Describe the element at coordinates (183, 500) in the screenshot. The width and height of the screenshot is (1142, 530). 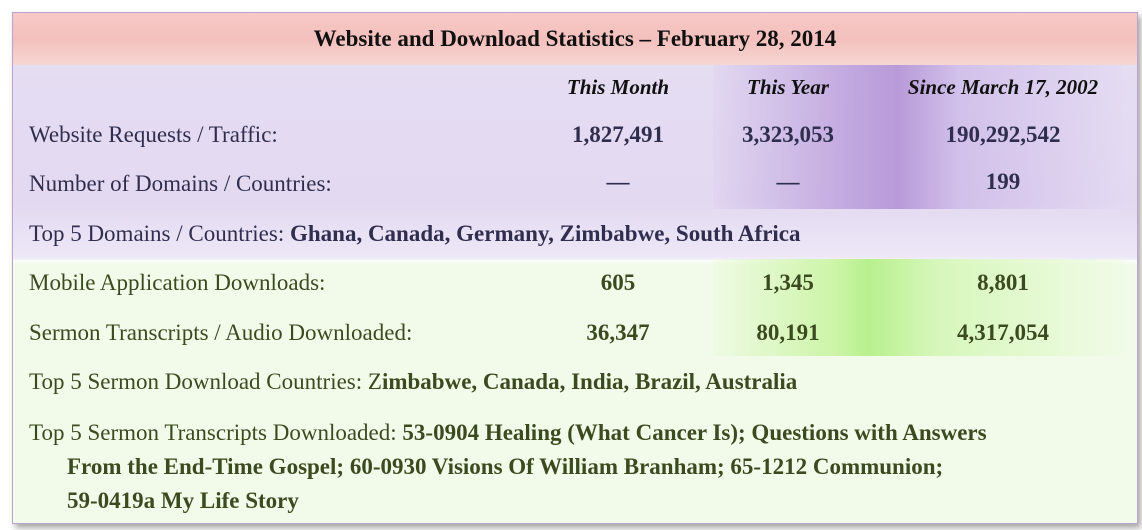
I see `top-transcripts-value-3: 59-0419a My Life Story` at that location.